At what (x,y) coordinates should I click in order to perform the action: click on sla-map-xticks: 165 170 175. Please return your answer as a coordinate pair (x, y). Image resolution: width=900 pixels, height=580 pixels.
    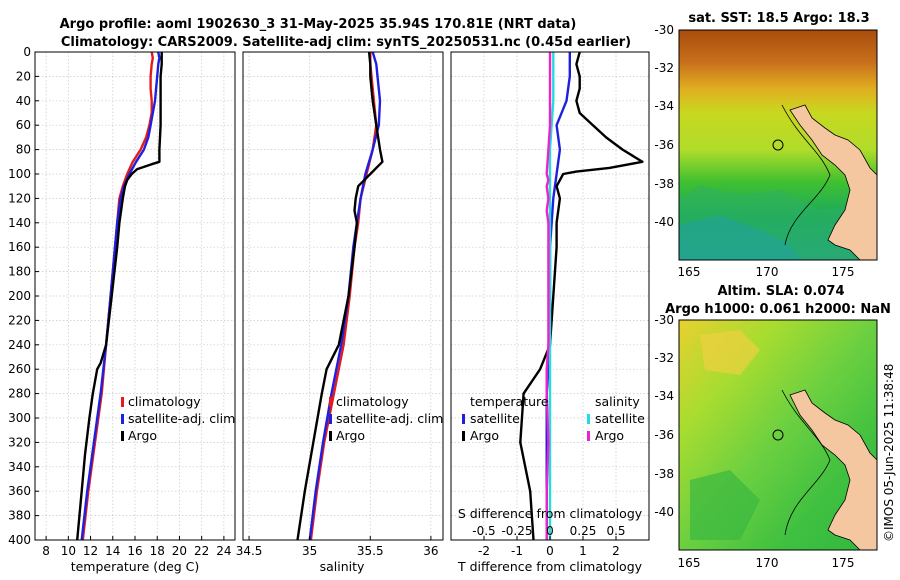
    Looking at the image, I should click on (766, 563).